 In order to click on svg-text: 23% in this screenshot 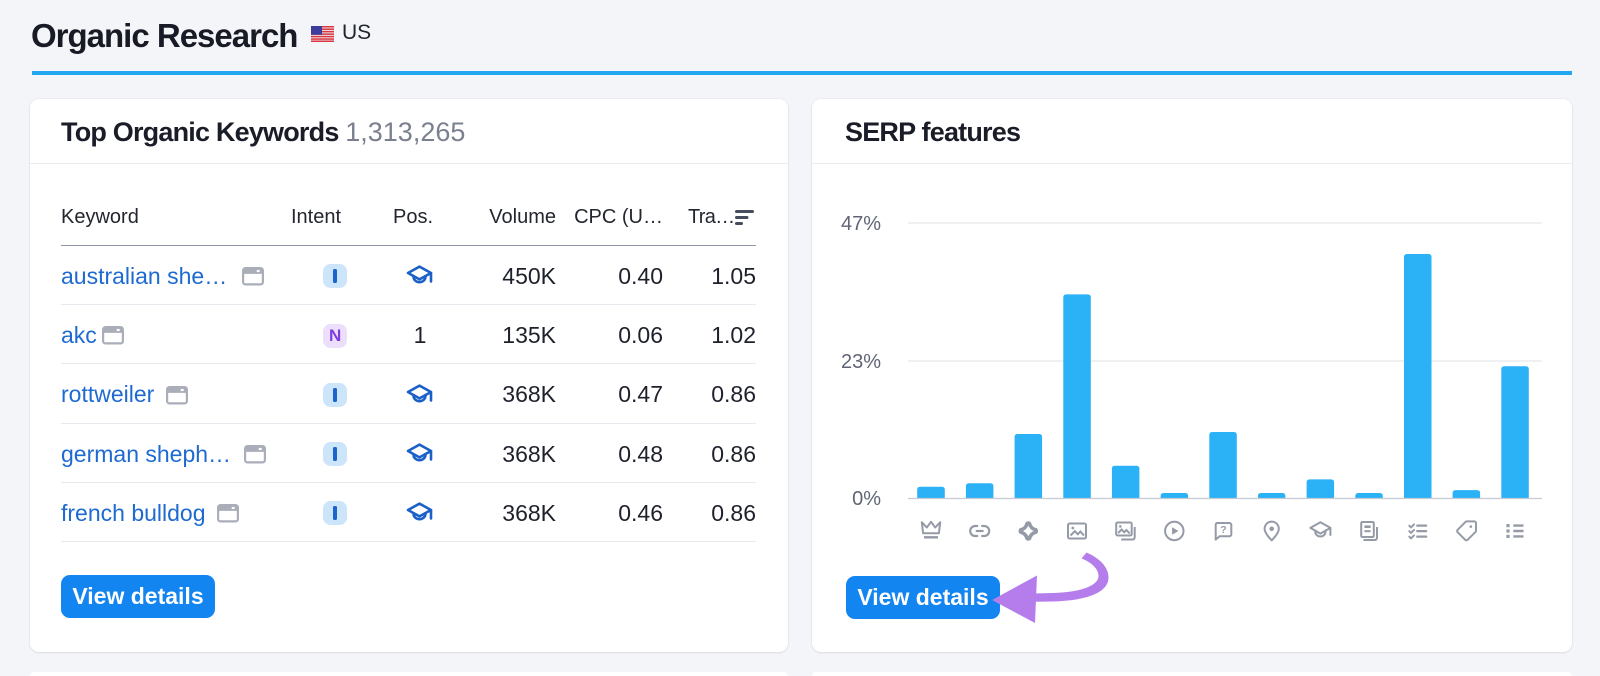, I will do `click(861, 362)`.